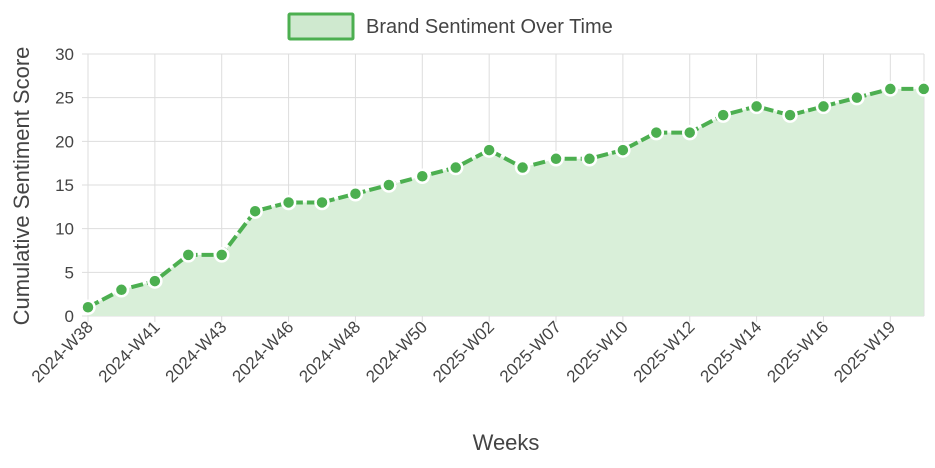 The image size is (935, 468). I want to click on x-tick-label: 2024-W48, so click(329, 351).